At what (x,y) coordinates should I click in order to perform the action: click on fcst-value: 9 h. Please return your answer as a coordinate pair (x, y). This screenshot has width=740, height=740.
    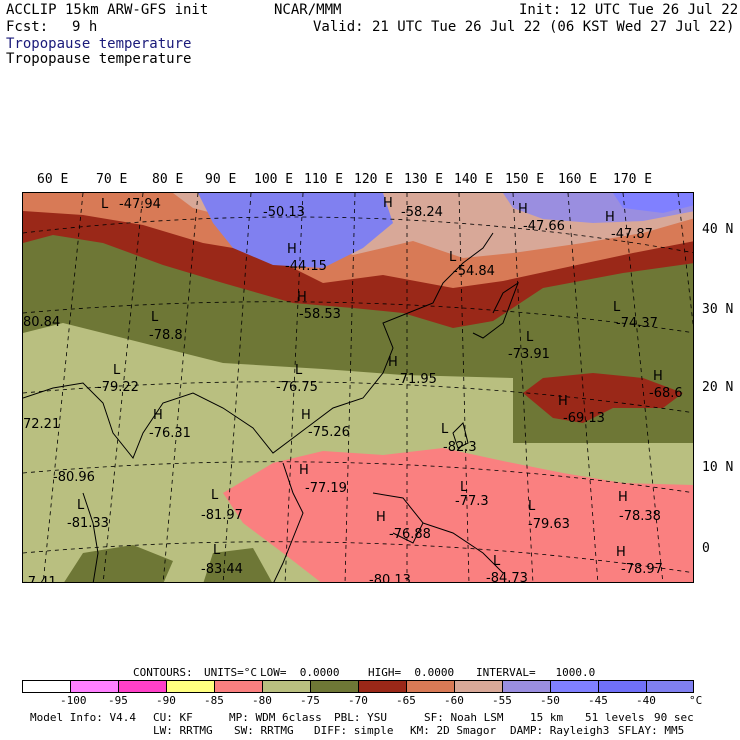
    Looking at the image, I should click on (85, 27).